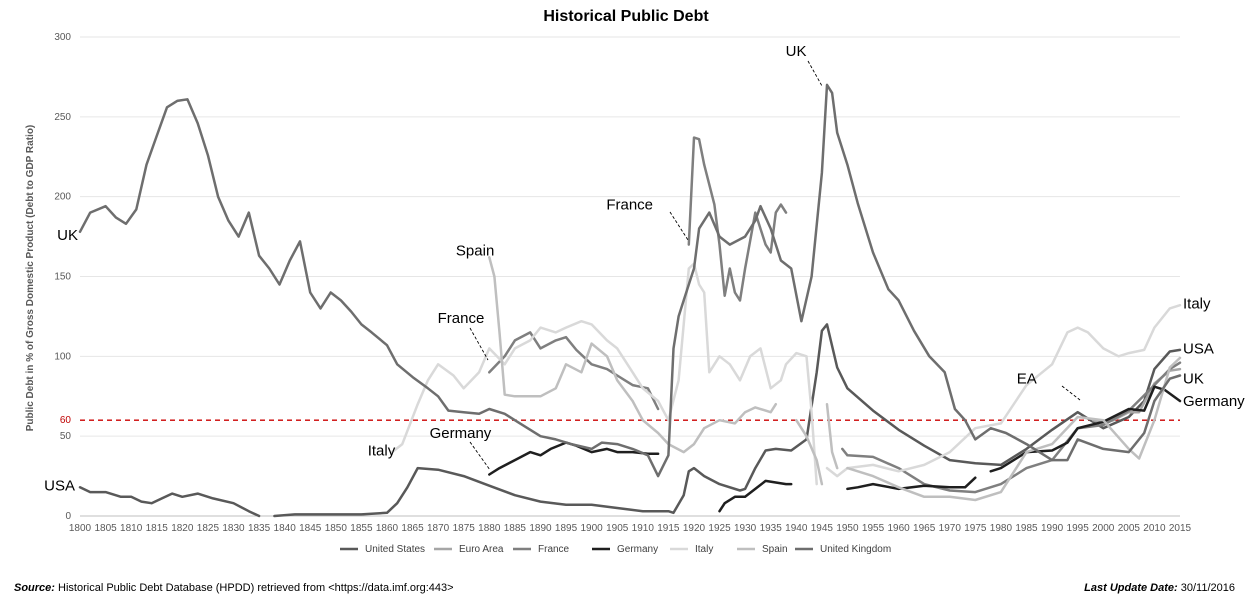 The width and height of the screenshot is (1249, 605). I want to click on y-axis-ticks: 0 50 100 150 200 250 300, so click(62, 277).